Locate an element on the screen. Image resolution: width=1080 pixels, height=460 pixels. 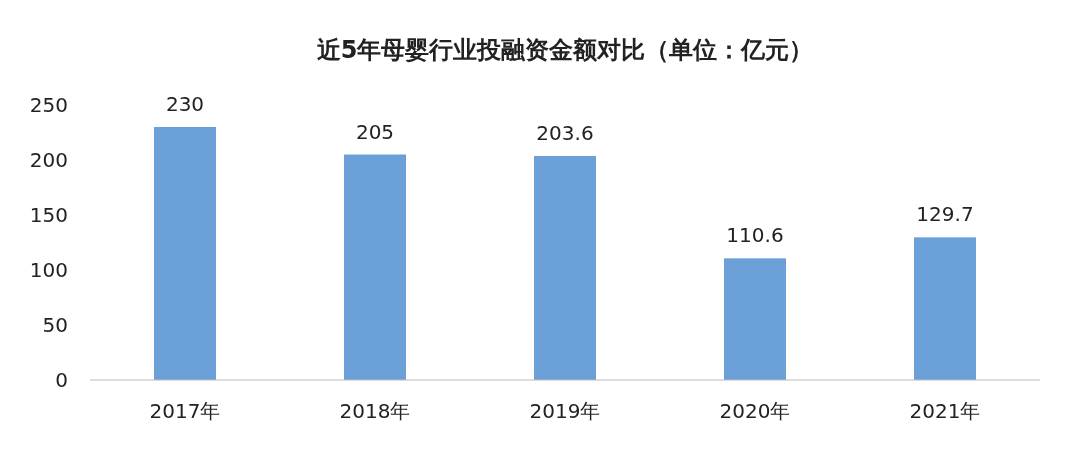
data-label: 230 is located at coordinates (185, 104).